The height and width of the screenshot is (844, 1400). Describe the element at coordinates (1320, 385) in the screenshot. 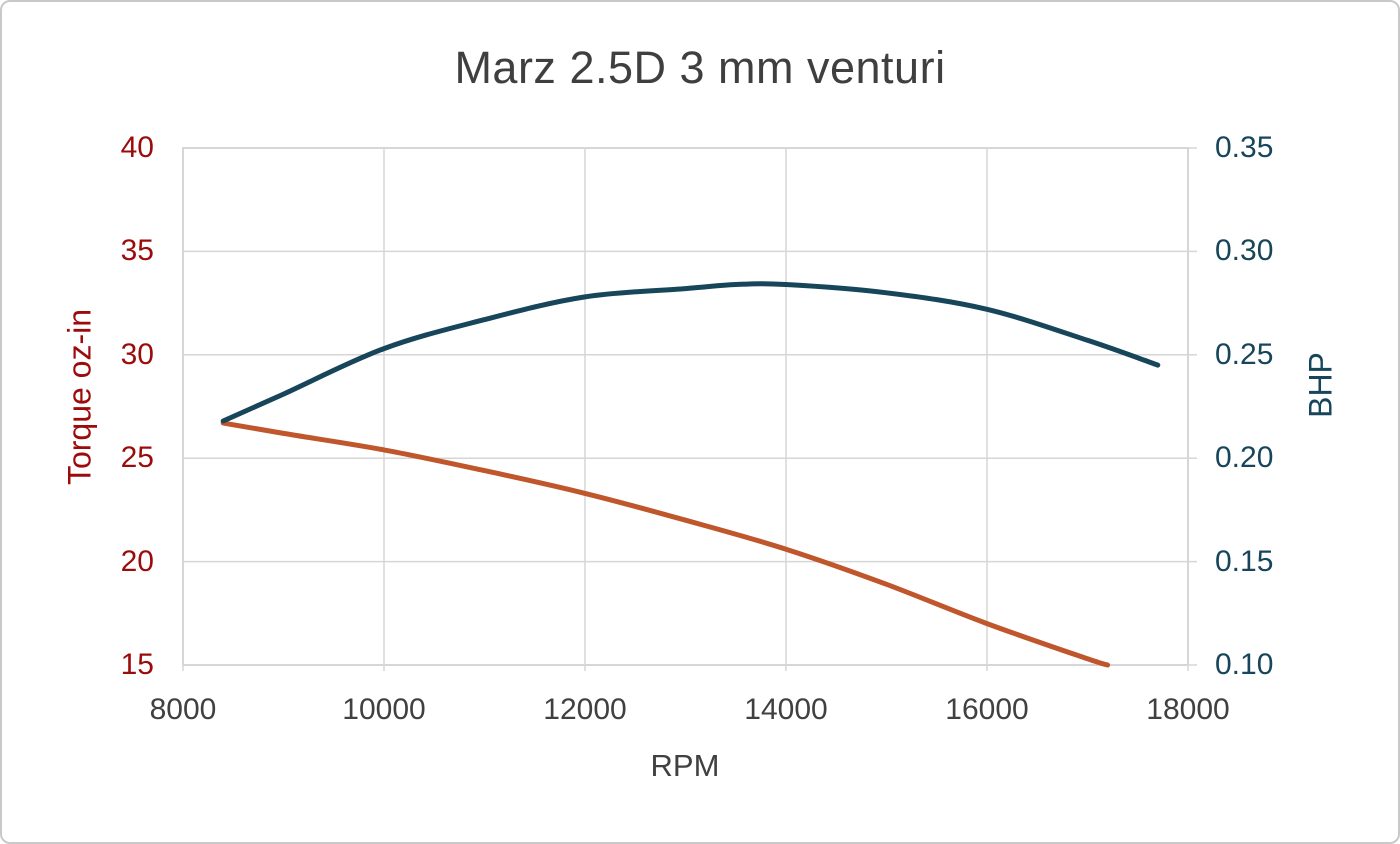

I see `right-axis-label: BHP` at that location.